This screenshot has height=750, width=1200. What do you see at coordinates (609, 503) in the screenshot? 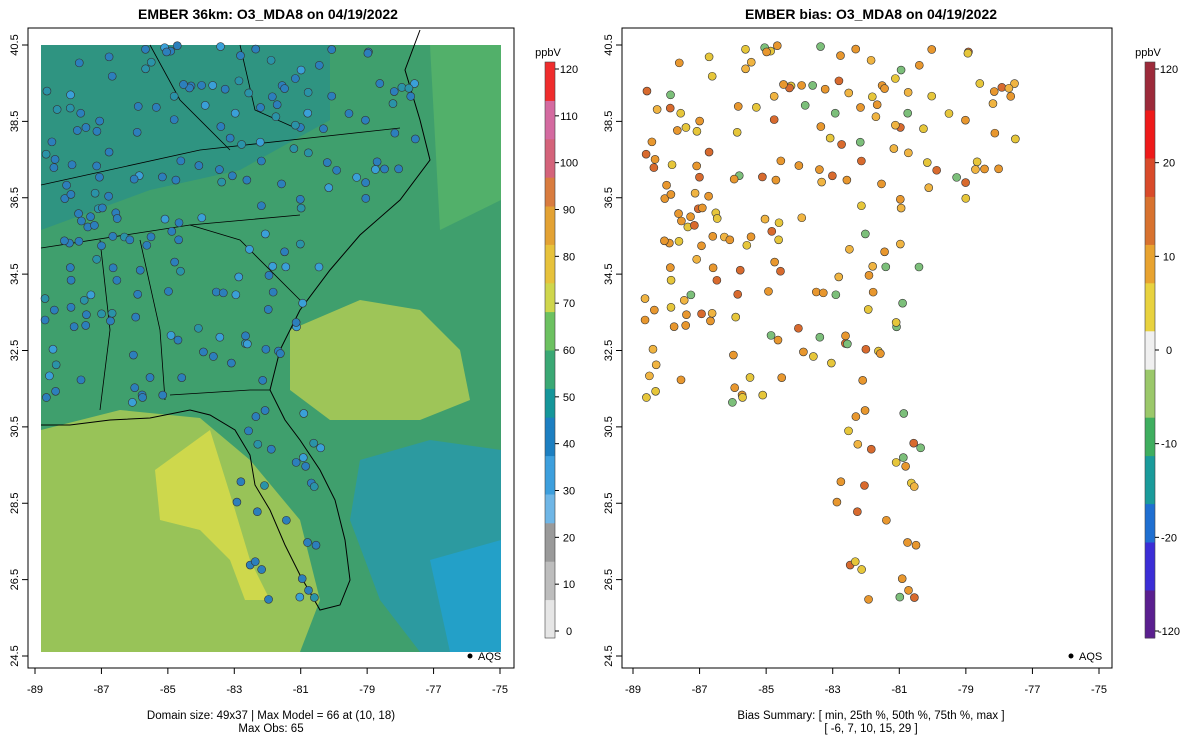
I see `y-tick-label: 28.5` at bounding box center [609, 503].